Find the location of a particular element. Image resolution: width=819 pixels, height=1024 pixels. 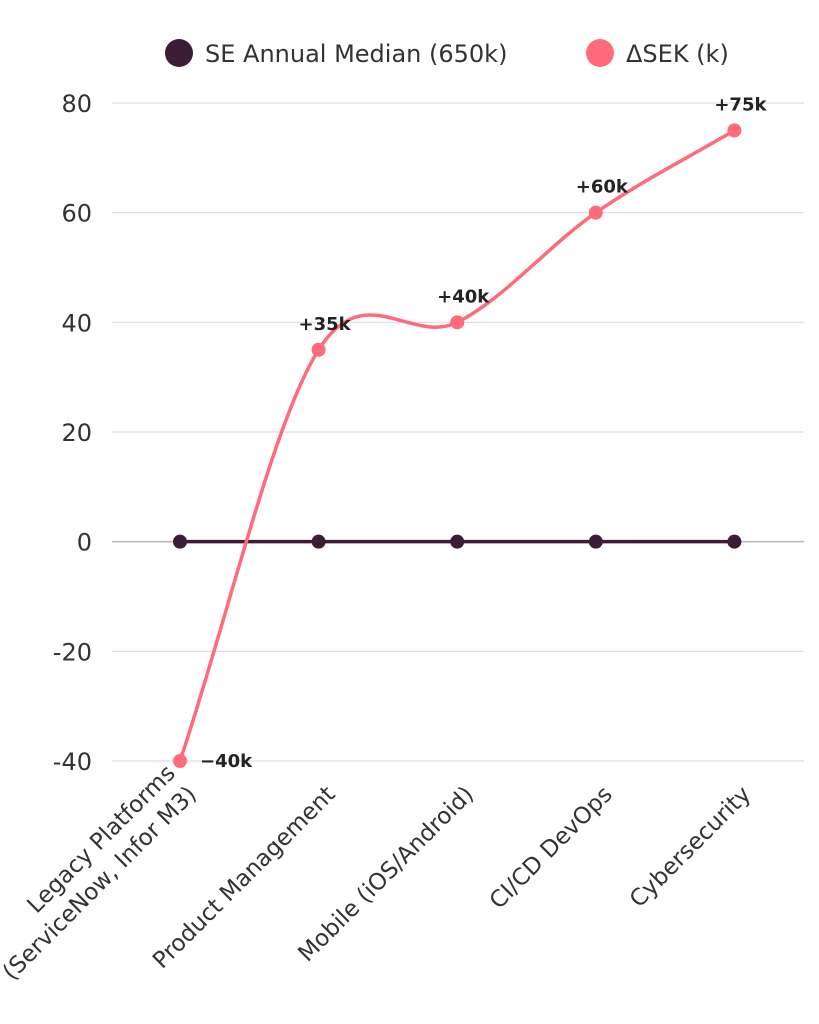

x-tick-label-line: CI/CD DevOps is located at coordinates (551, 848).